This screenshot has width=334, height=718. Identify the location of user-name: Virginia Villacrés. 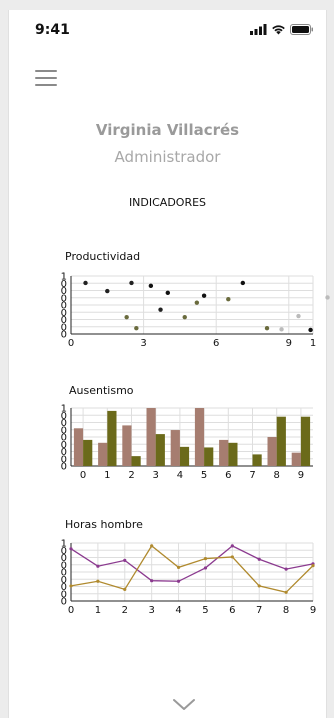
(167, 130).